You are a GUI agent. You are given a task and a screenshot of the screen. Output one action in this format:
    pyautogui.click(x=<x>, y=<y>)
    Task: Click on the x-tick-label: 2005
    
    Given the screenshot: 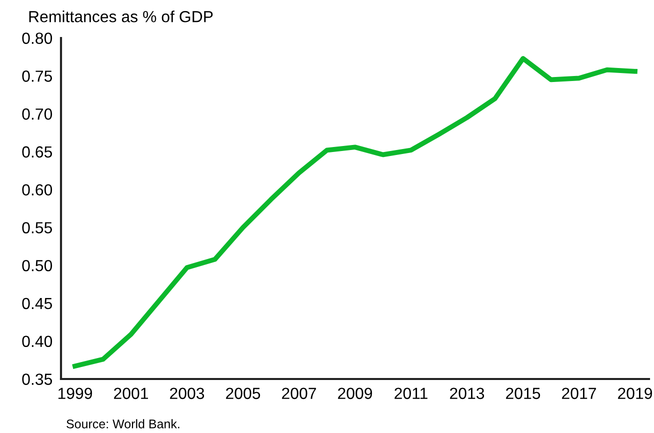 What is the action you would take?
    pyautogui.click(x=243, y=394)
    